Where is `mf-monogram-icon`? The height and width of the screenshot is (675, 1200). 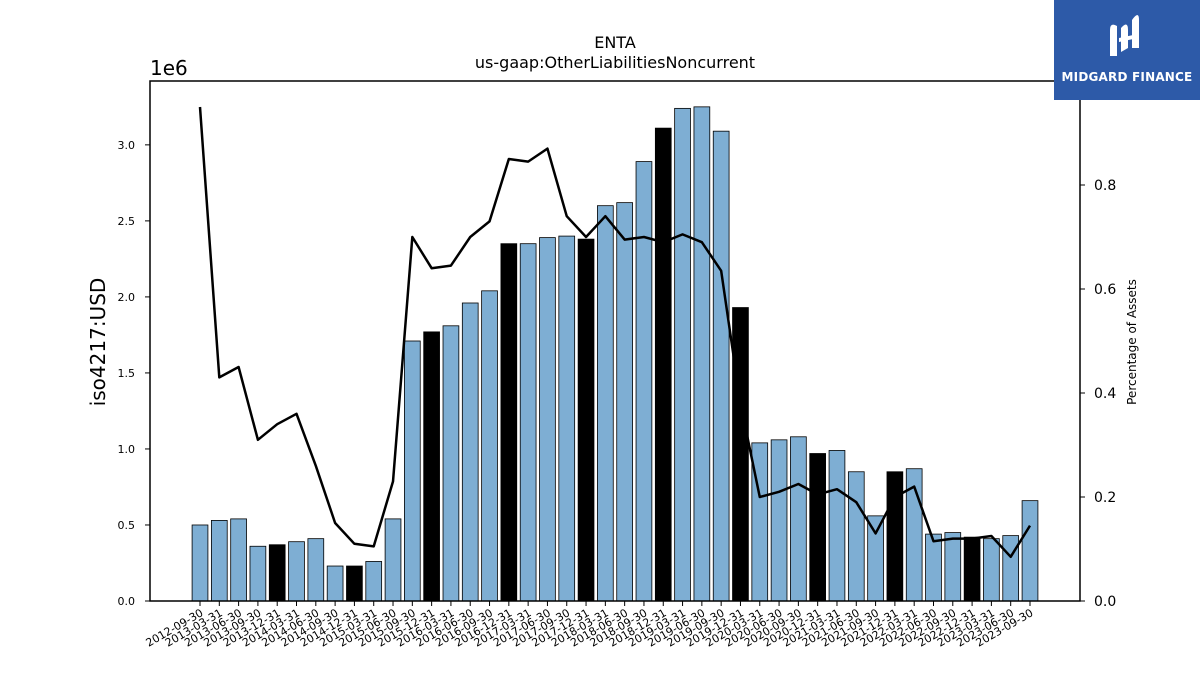 mf-monogram-icon is located at coordinates (1124, 35).